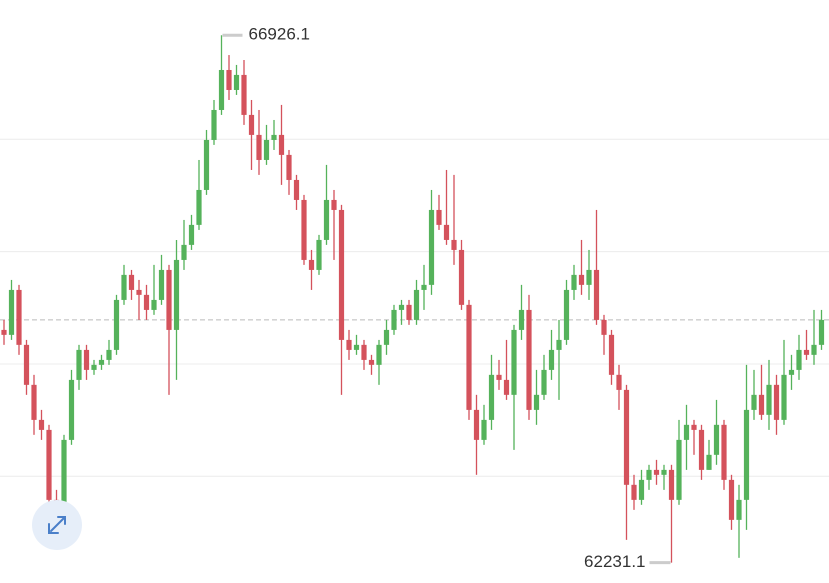 The image size is (829, 583). What do you see at coordinates (614, 561) in the screenshot?
I see `min-label: 62231.1` at bounding box center [614, 561].